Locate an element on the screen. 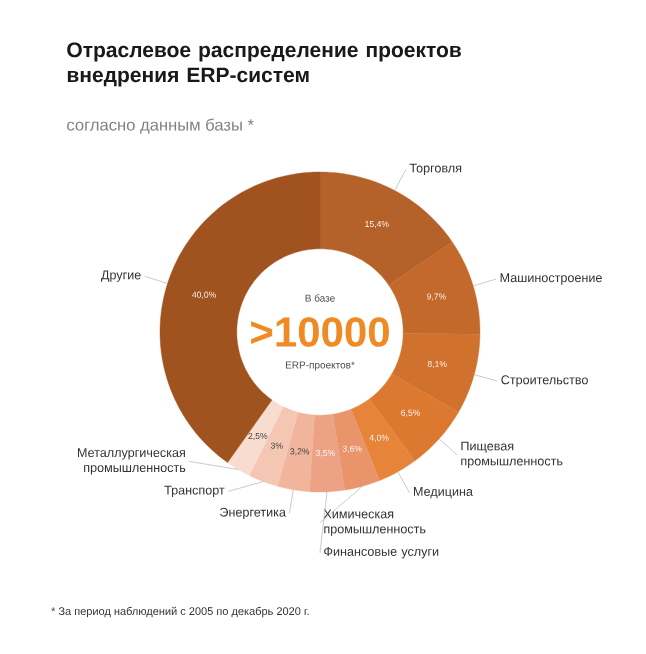 The width and height of the screenshot is (646, 654). text: >10000 is located at coordinates (320, 332).